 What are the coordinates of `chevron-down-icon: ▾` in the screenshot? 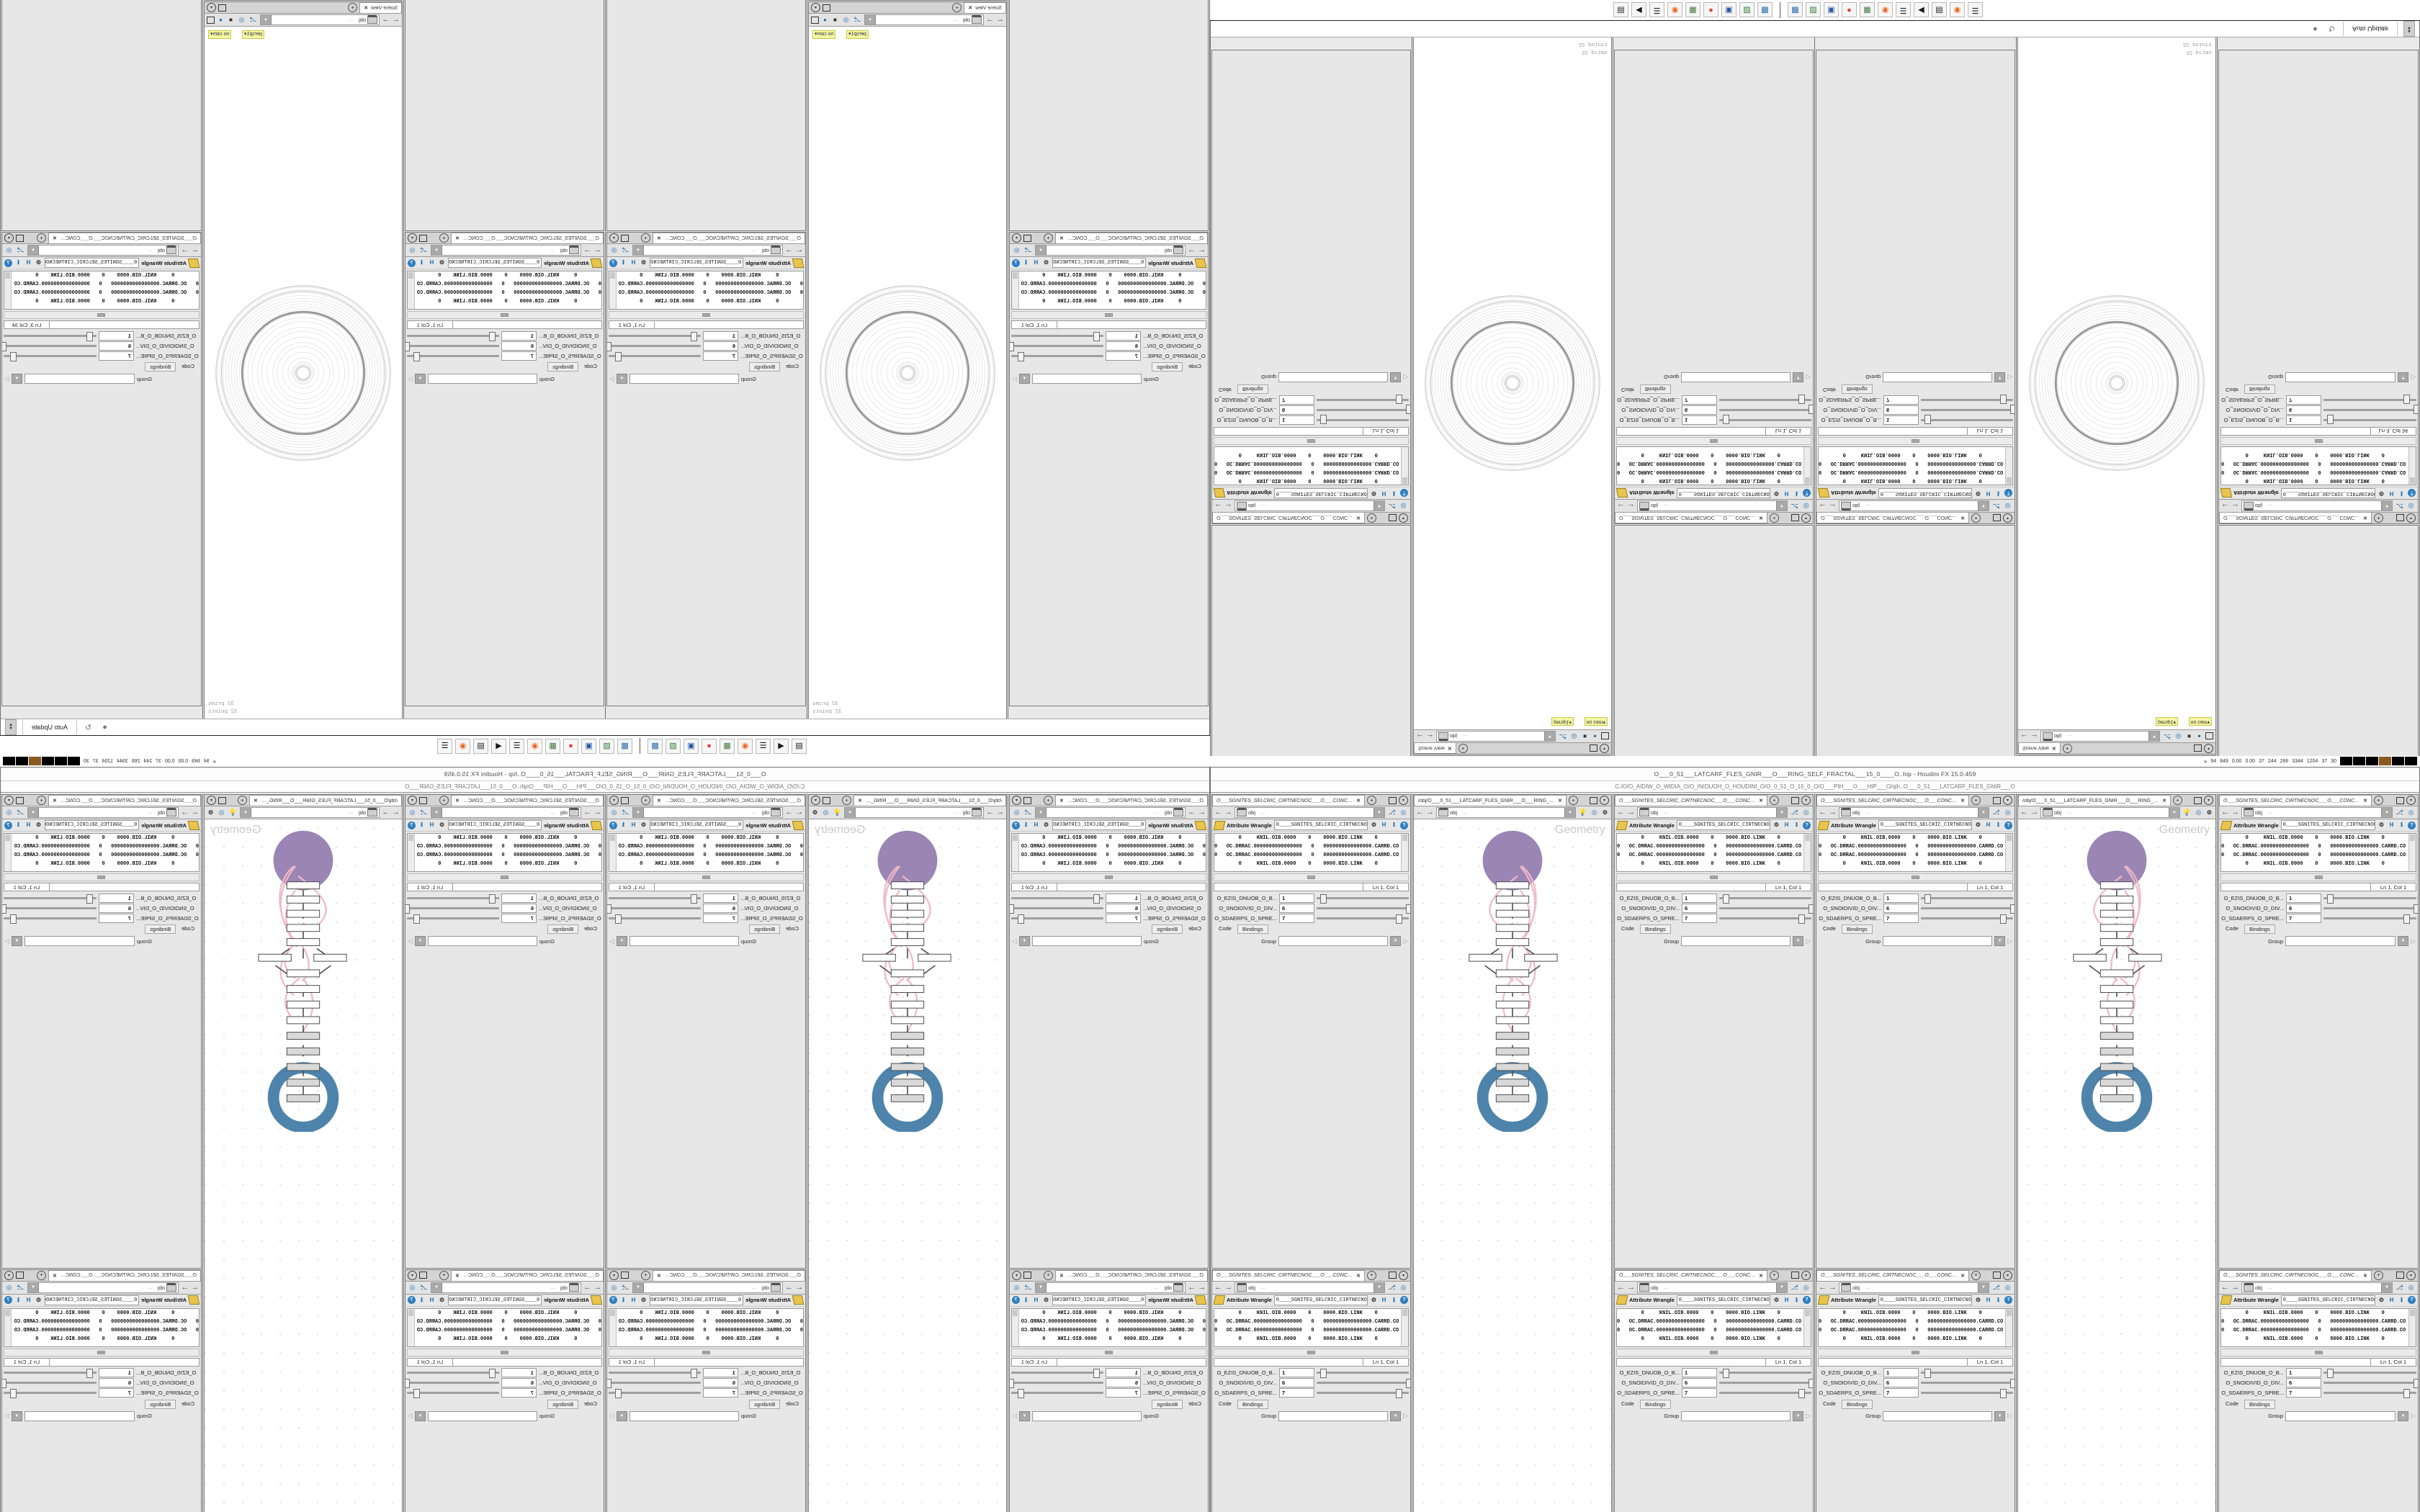 It's located at (2008, 1275).